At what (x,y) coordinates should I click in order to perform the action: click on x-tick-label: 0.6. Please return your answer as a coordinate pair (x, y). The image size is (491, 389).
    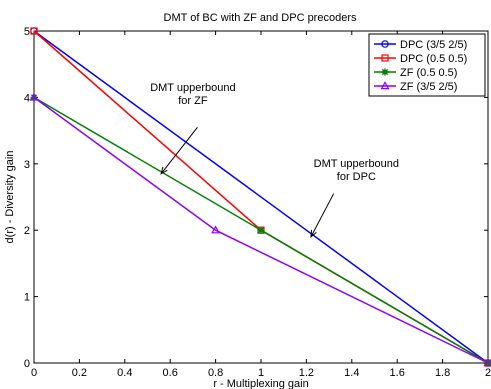
    Looking at the image, I should click on (170, 373).